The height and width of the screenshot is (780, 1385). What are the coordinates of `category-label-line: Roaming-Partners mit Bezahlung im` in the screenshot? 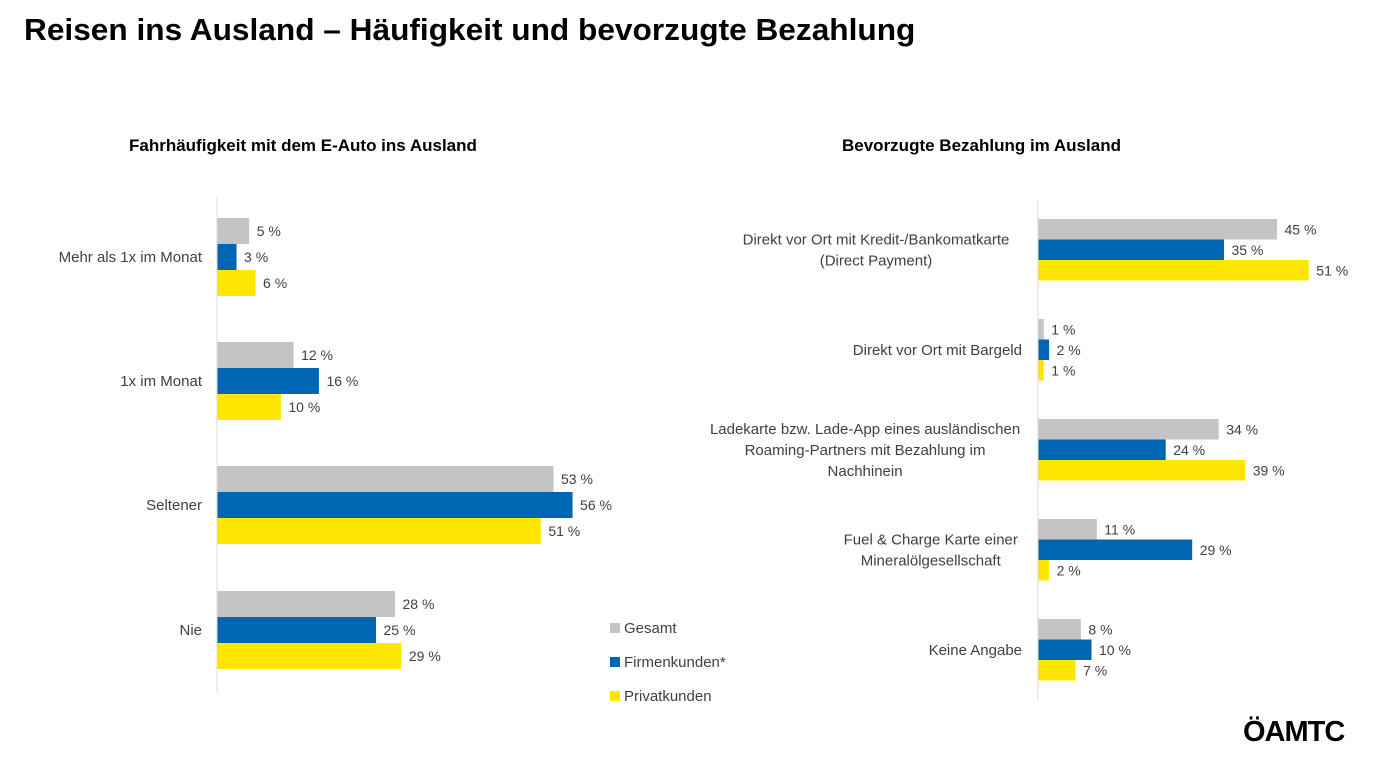 It's located at (865, 450).